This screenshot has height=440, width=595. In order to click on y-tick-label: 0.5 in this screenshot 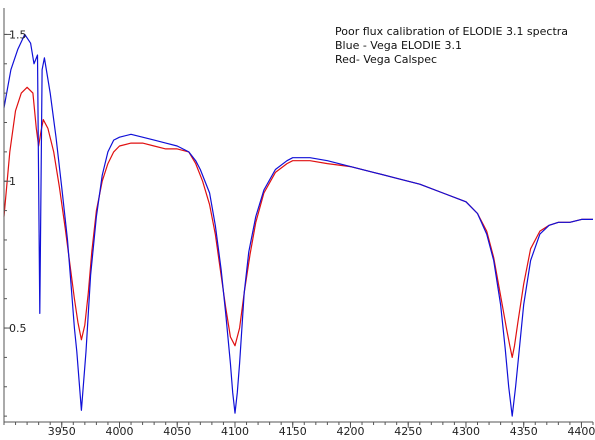, I will do `click(18, 328)`.